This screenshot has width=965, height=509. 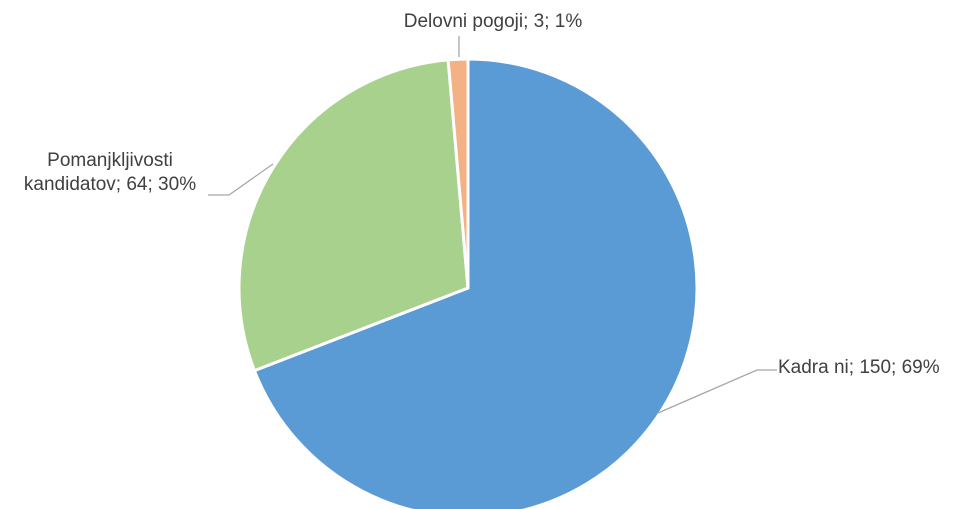 What do you see at coordinates (859, 367) in the screenshot?
I see `data-label-kadra-ni: Kadra ni; 150; 69%` at bounding box center [859, 367].